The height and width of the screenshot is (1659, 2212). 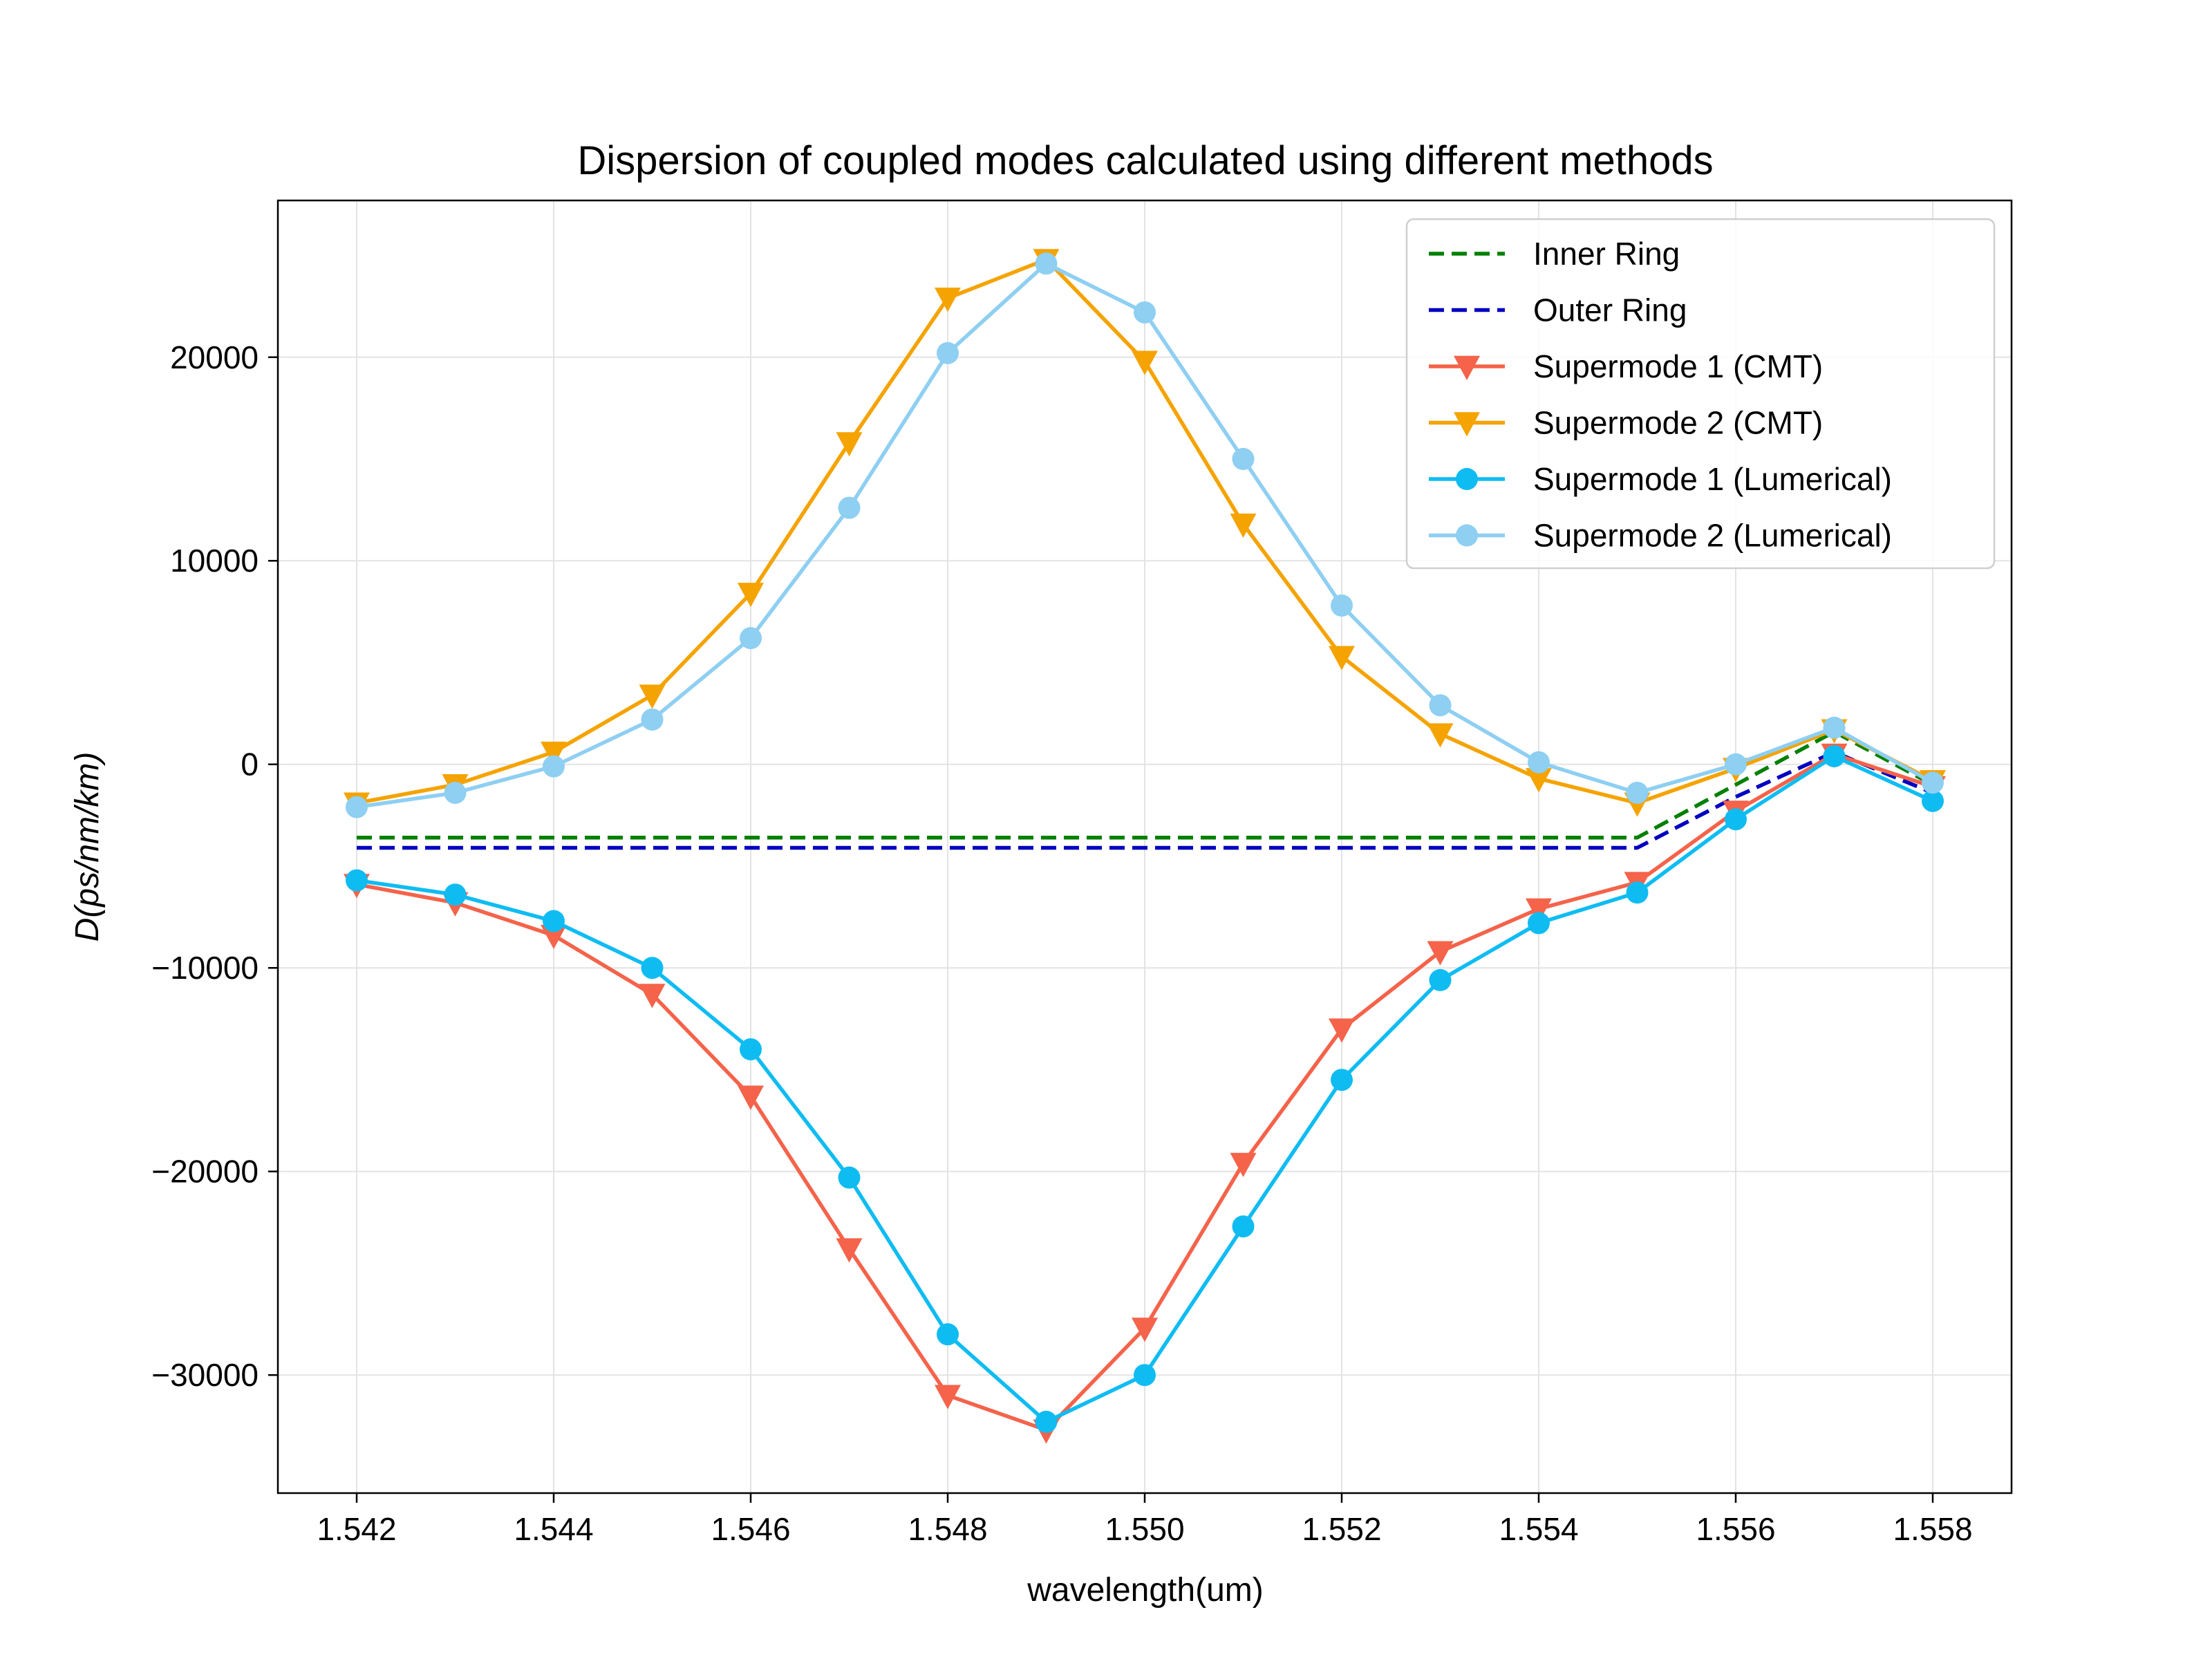 I want to click on legend-label: Inner Ring, so click(x=1606, y=254).